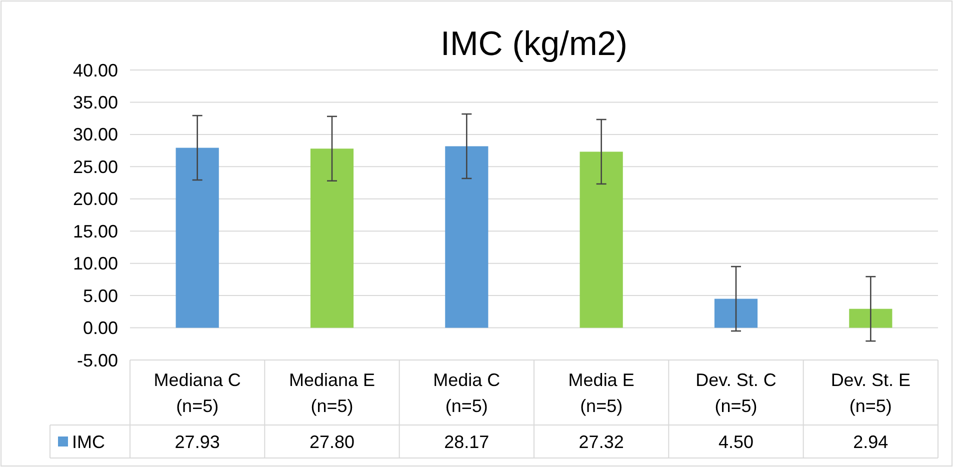 The height and width of the screenshot is (467, 953). Describe the element at coordinates (95, 199) in the screenshot. I see `y-tick-label: 20.00` at that location.